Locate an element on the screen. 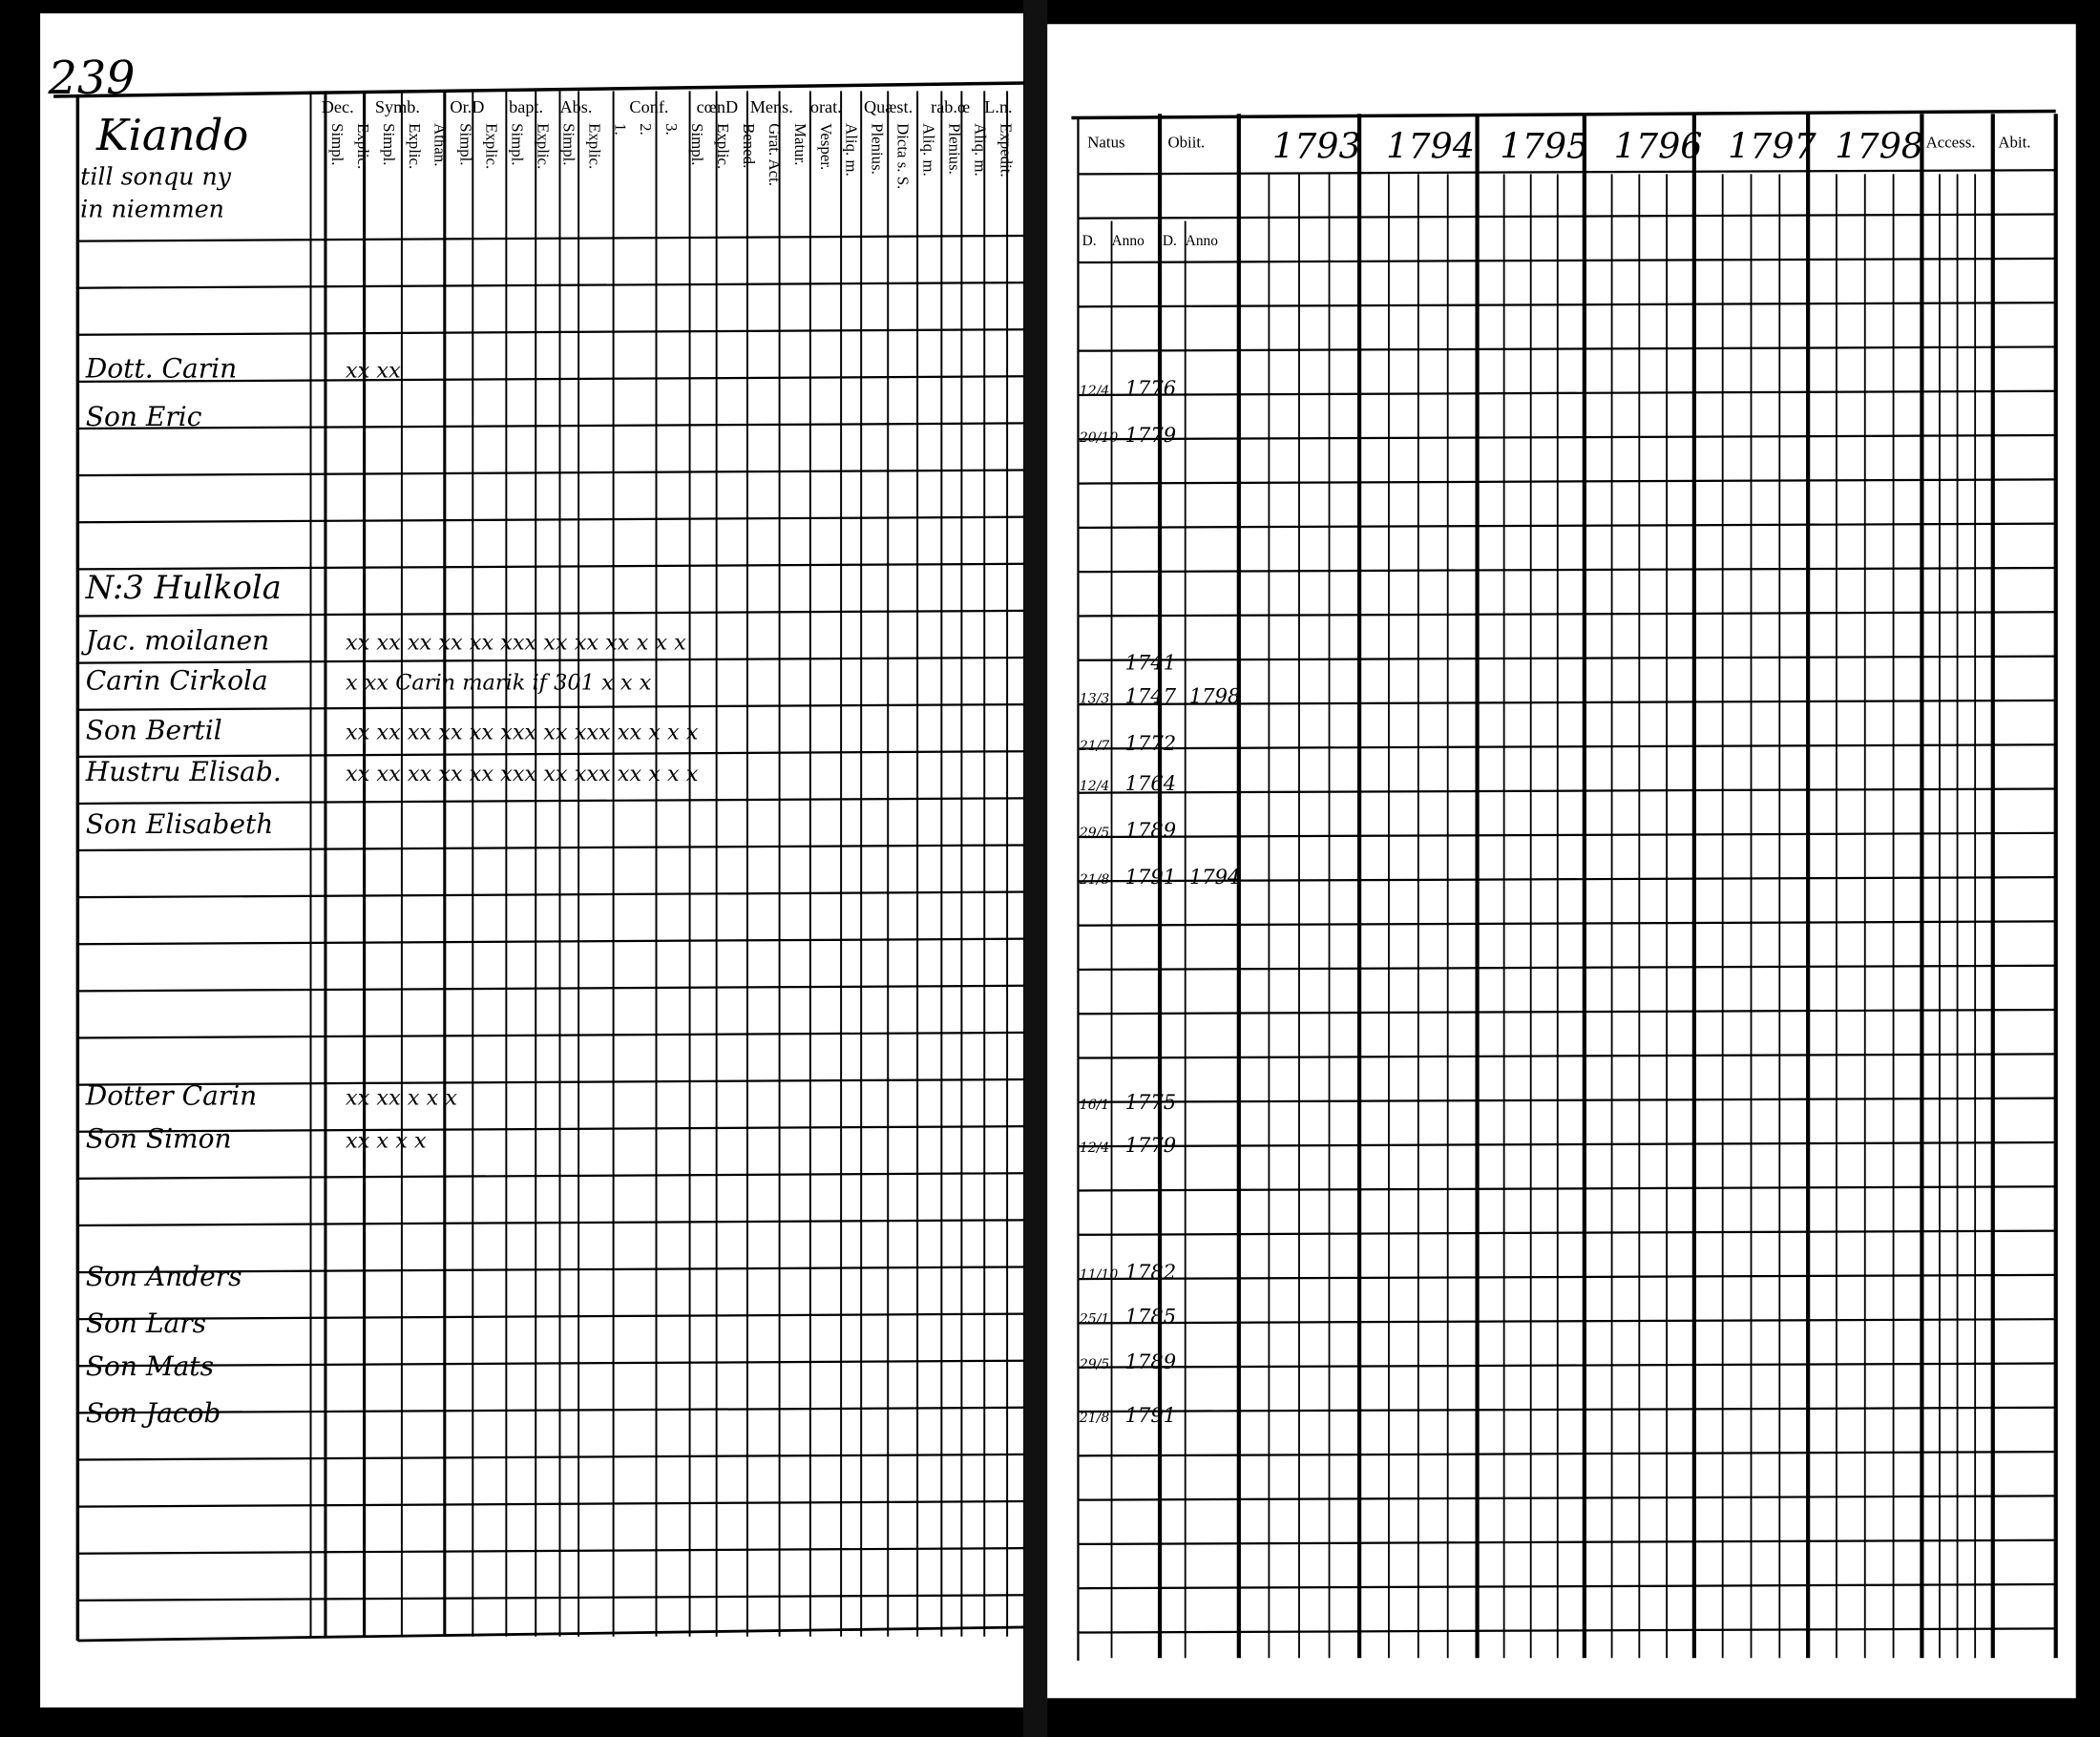 Image resolution: width=2100 pixels, height=1737 pixels. column-header: Abit. is located at coordinates (2014, 142).